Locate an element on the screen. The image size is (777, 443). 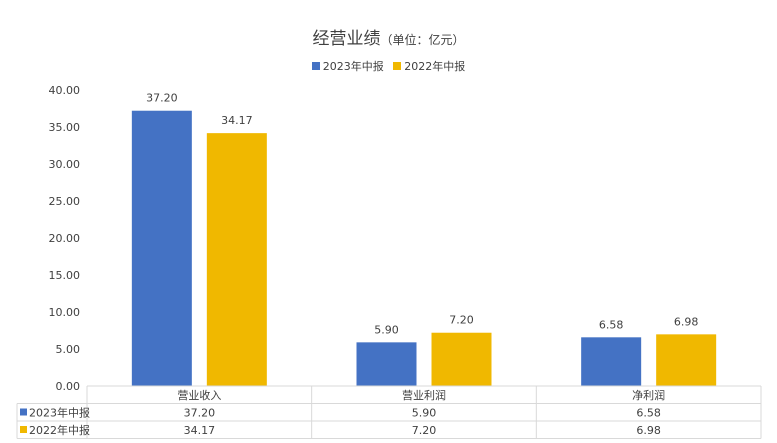
data-table-cell: 34.17 is located at coordinates (200, 430).